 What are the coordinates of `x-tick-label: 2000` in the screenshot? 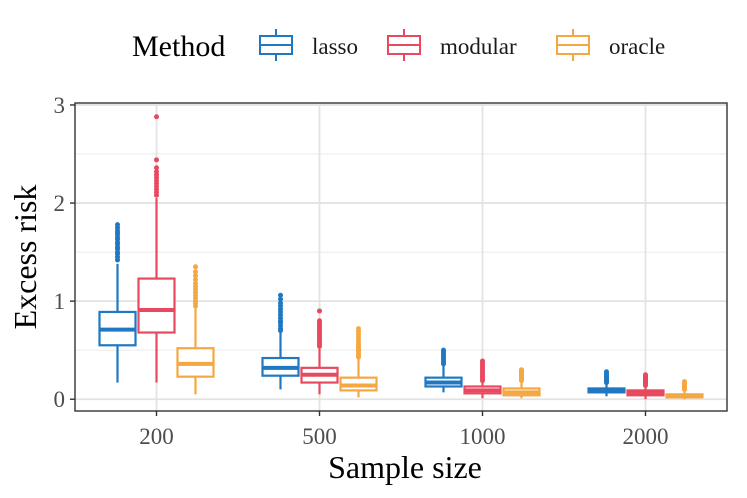 It's located at (646, 436).